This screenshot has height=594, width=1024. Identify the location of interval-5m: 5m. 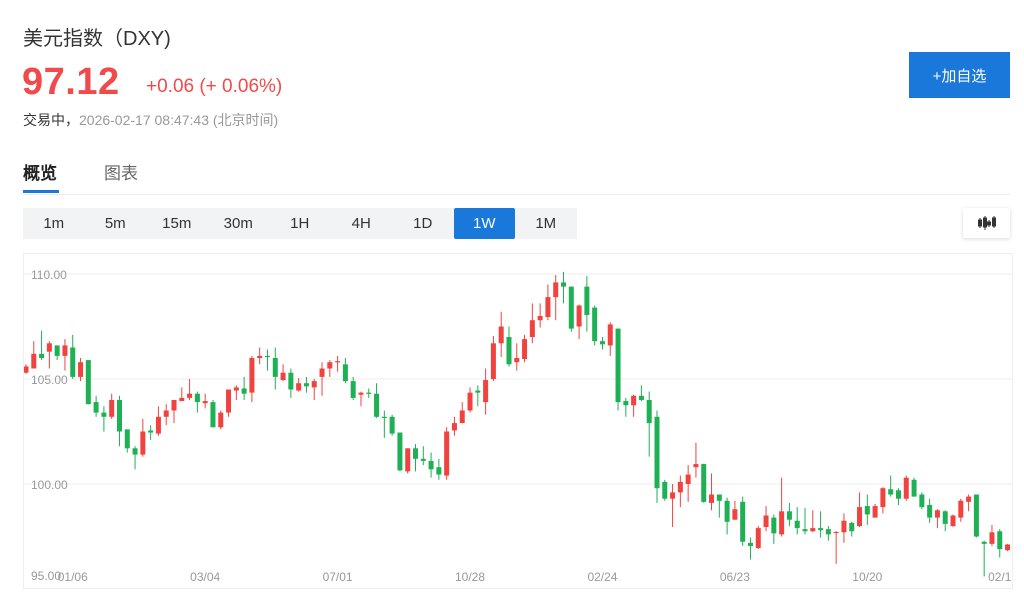
(115, 223).